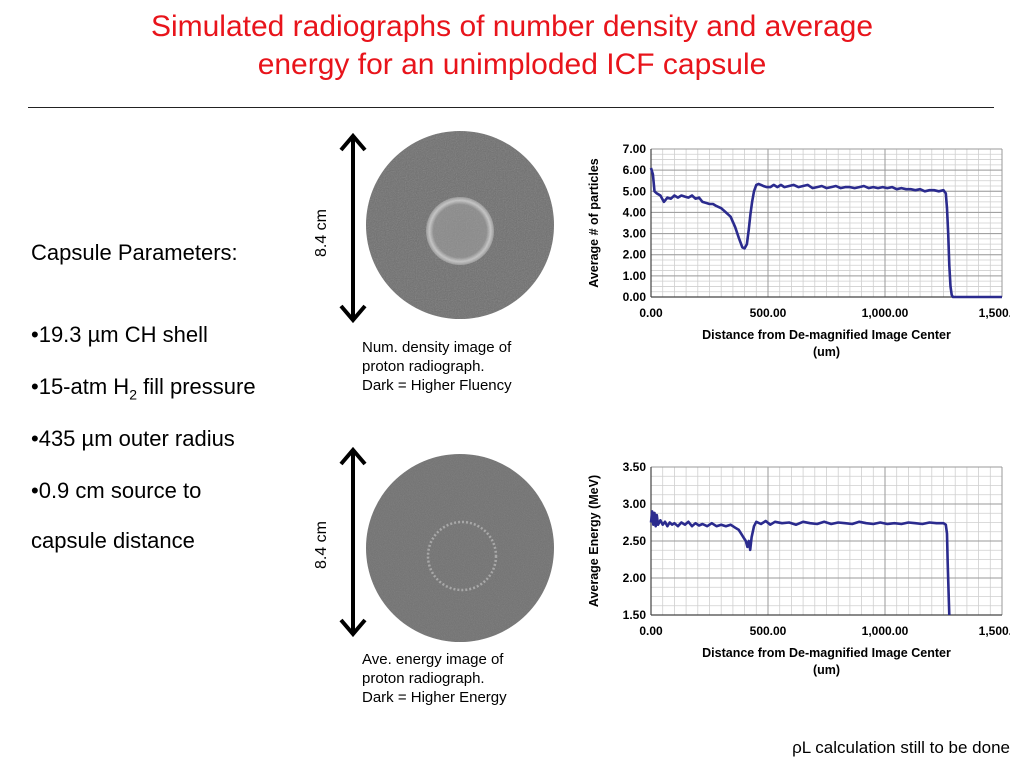 The image size is (1024, 768). Describe the element at coordinates (635, 297) in the screenshot. I see `y-tick-label: 0.00` at that location.